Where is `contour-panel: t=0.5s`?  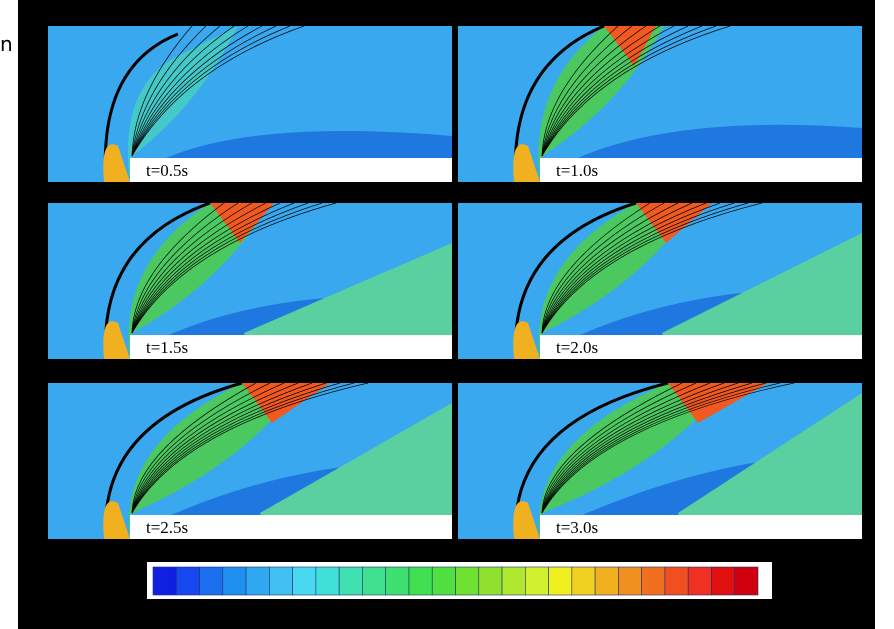
contour-panel: t=0.5s is located at coordinates (250, 104).